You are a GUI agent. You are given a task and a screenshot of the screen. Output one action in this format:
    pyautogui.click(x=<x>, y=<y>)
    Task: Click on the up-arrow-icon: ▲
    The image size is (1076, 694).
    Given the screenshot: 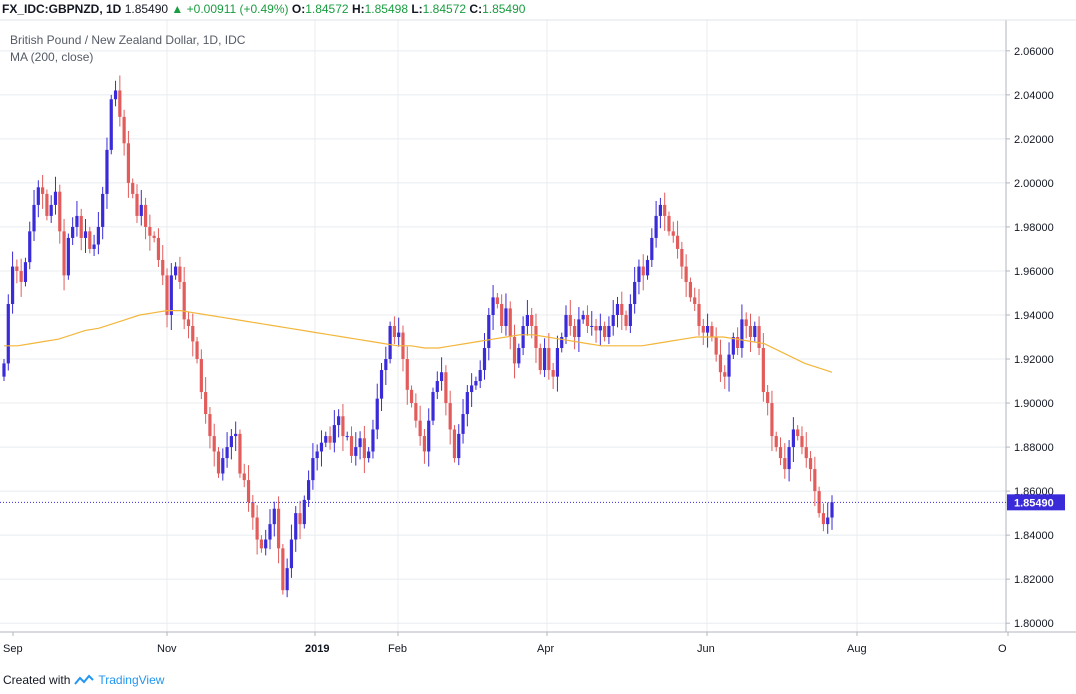 What is the action you would take?
    pyautogui.click(x=177, y=9)
    